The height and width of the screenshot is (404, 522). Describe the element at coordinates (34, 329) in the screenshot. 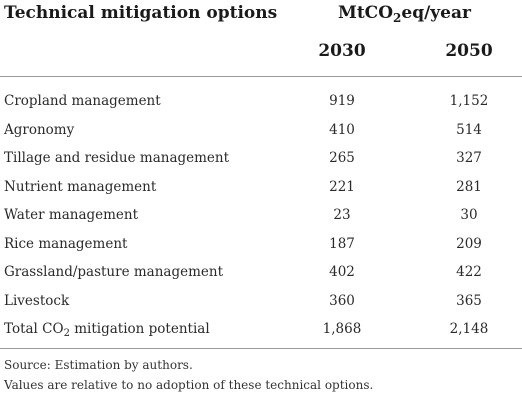

I see `total-label-prefix: Total CO` at that location.